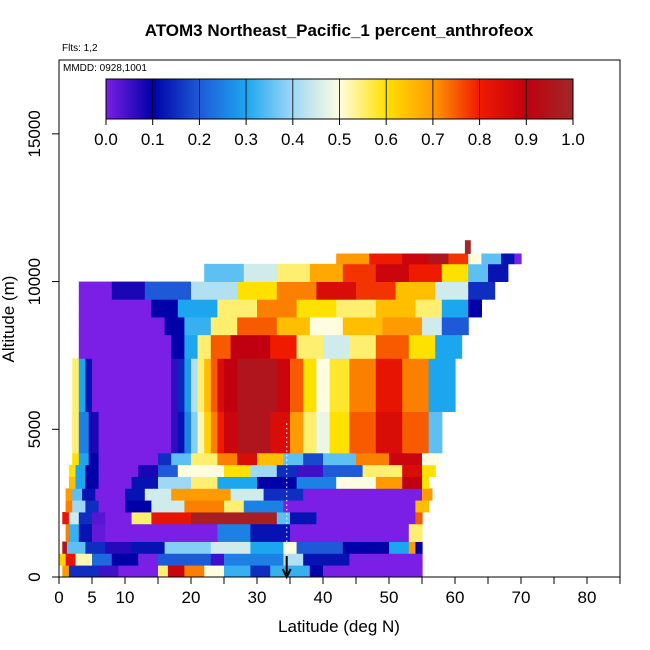 The width and height of the screenshot is (650, 650). What do you see at coordinates (339, 626) in the screenshot?
I see `x-axis-label: Latitude (deg N)` at bounding box center [339, 626].